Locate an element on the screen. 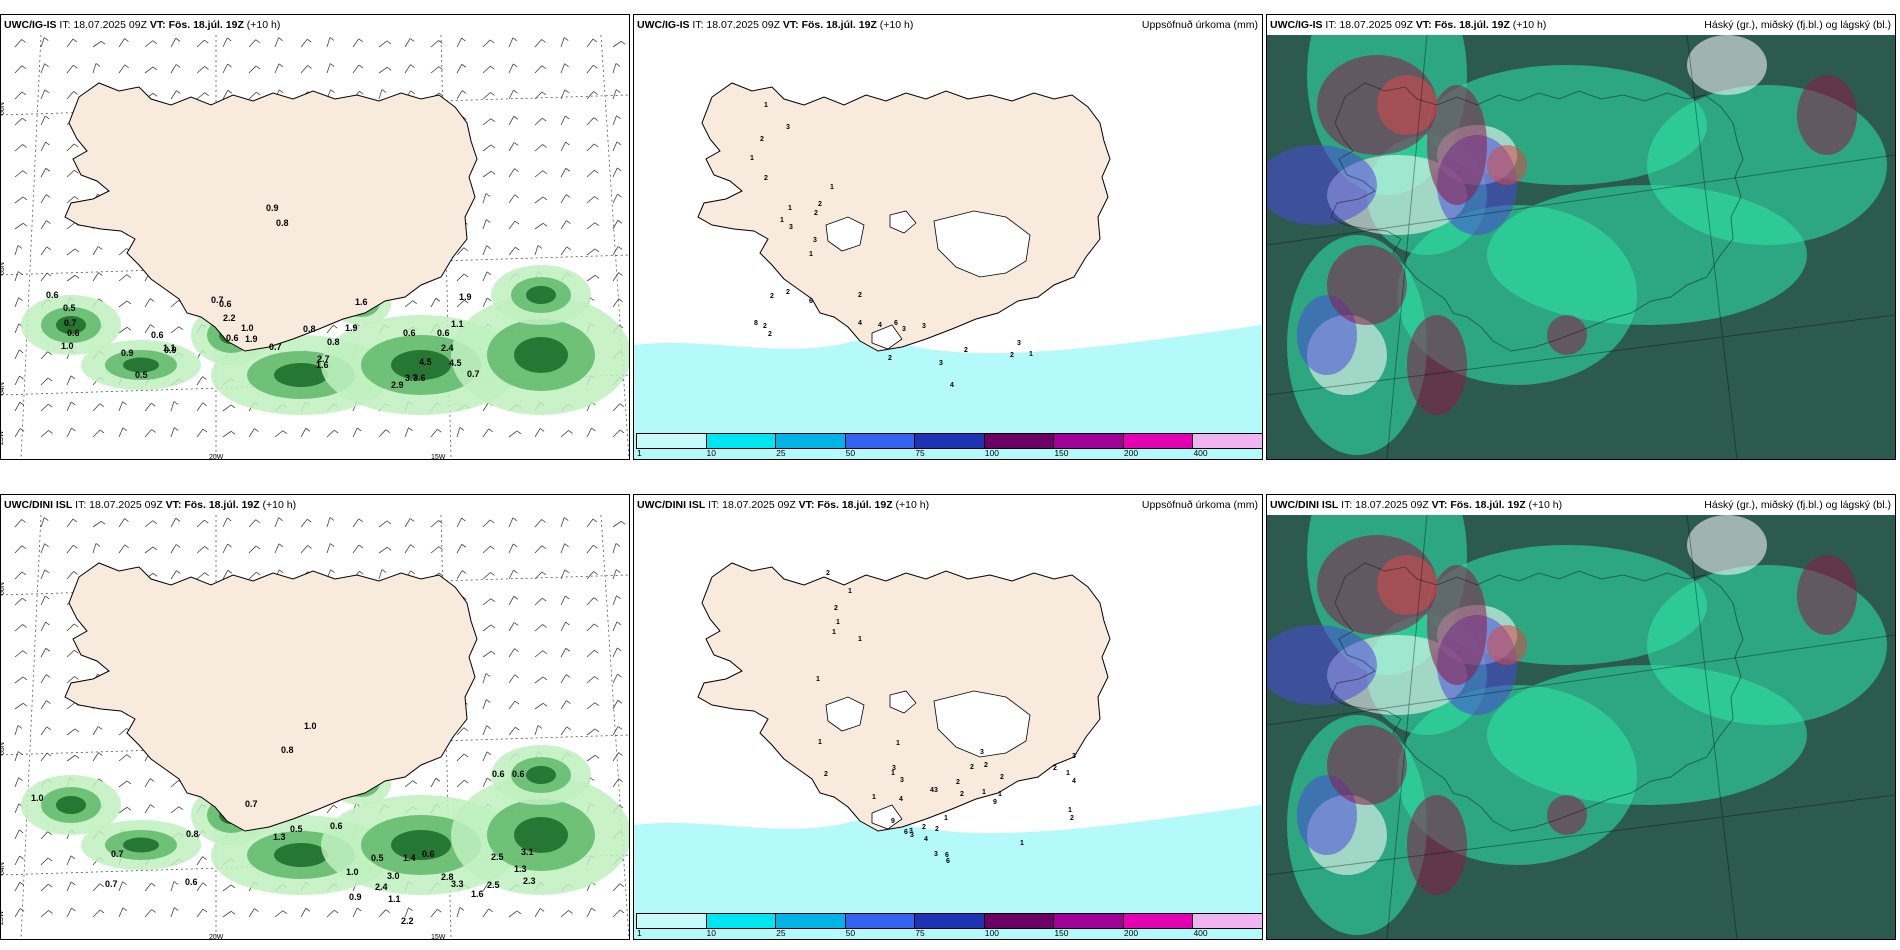 The image size is (1900, 950). axis-label: 20W is located at coordinates (216, 936).